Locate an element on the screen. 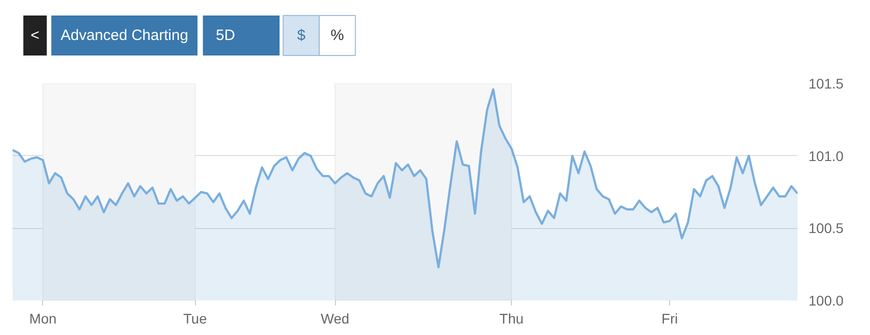 This screenshot has height=335, width=870. y-tick-label: 100.0 is located at coordinates (826, 300).